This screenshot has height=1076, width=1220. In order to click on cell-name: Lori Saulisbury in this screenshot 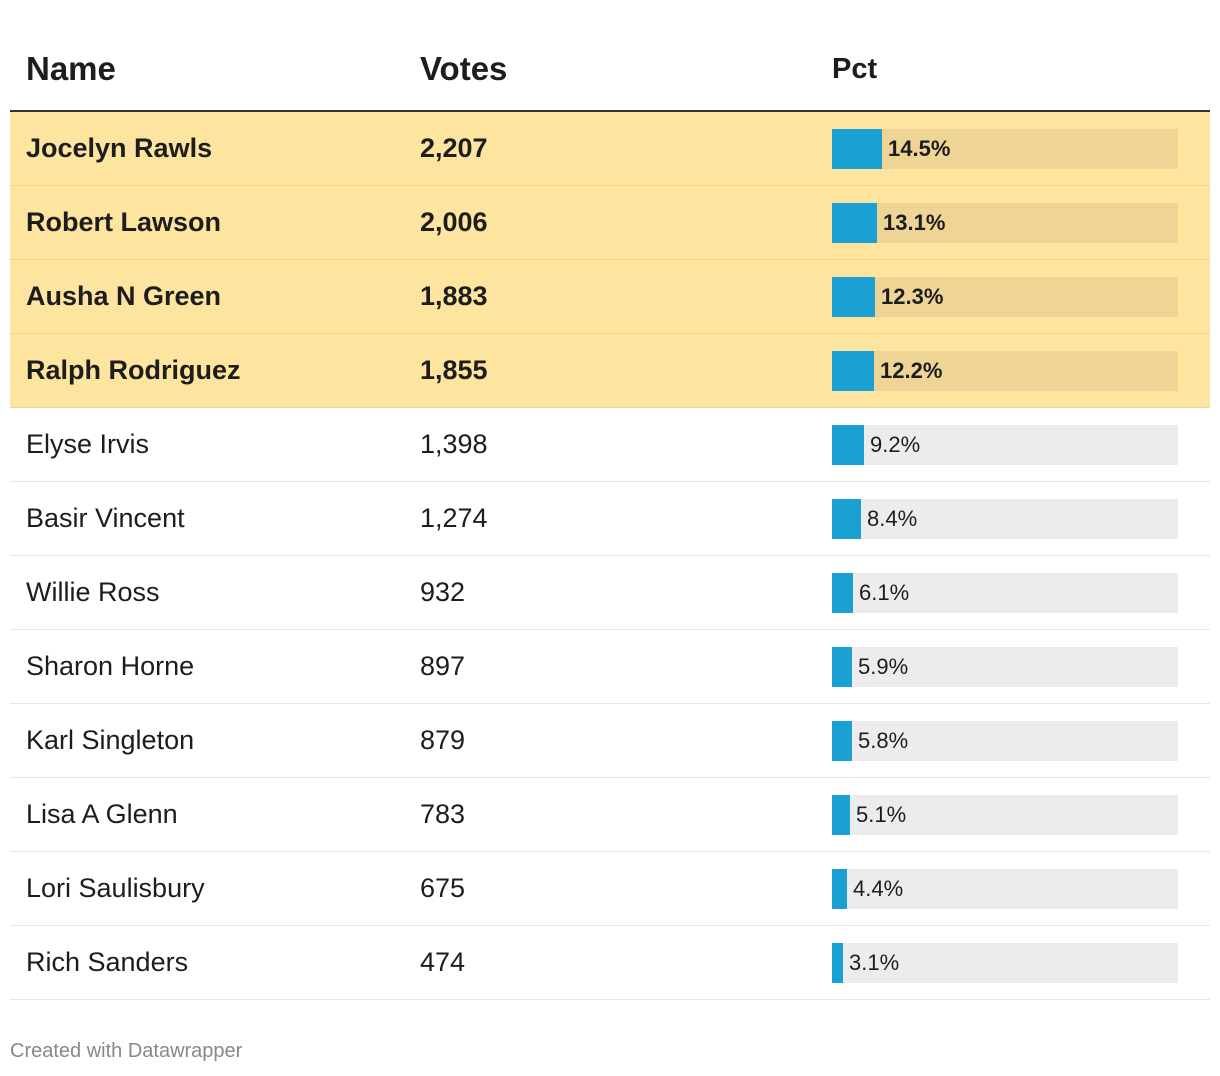, I will do `click(115, 888)`.